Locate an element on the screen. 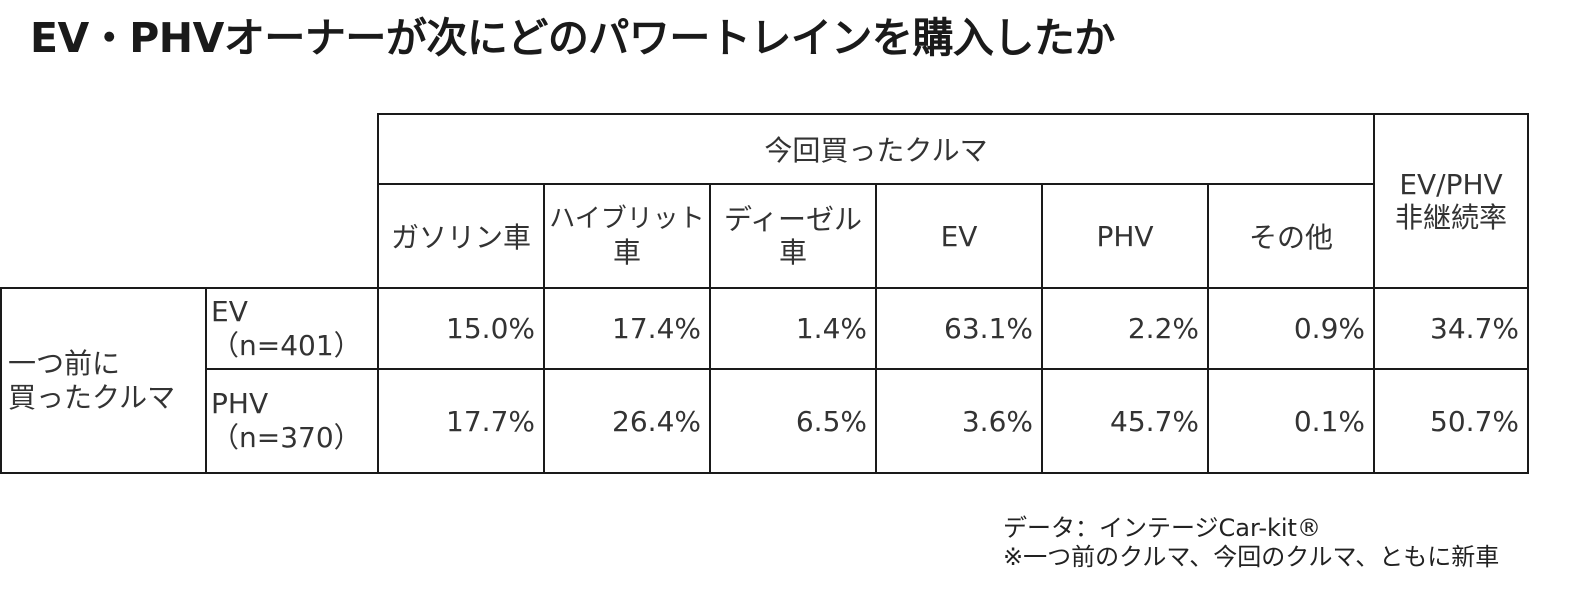  column-header-label: EV is located at coordinates (959, 236).